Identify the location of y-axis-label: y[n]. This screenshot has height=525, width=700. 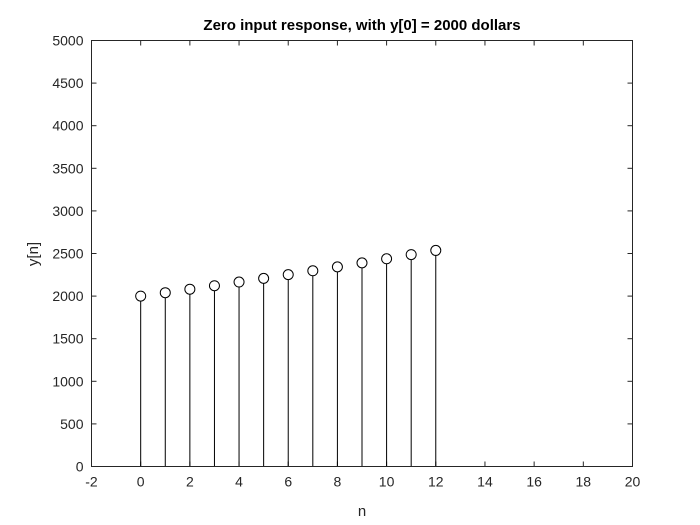
(33, 254).